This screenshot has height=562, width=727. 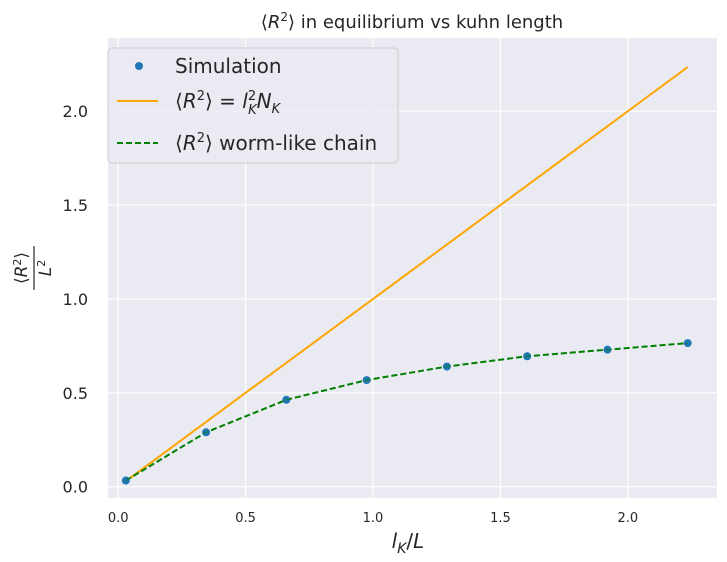 I want to click on y-tick-label: 0.5, so click(x=75, y=393).